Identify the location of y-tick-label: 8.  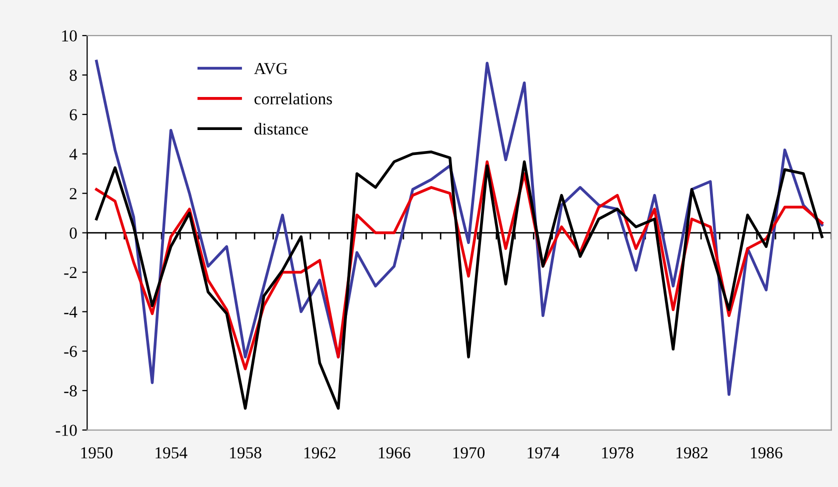
(73, 75).